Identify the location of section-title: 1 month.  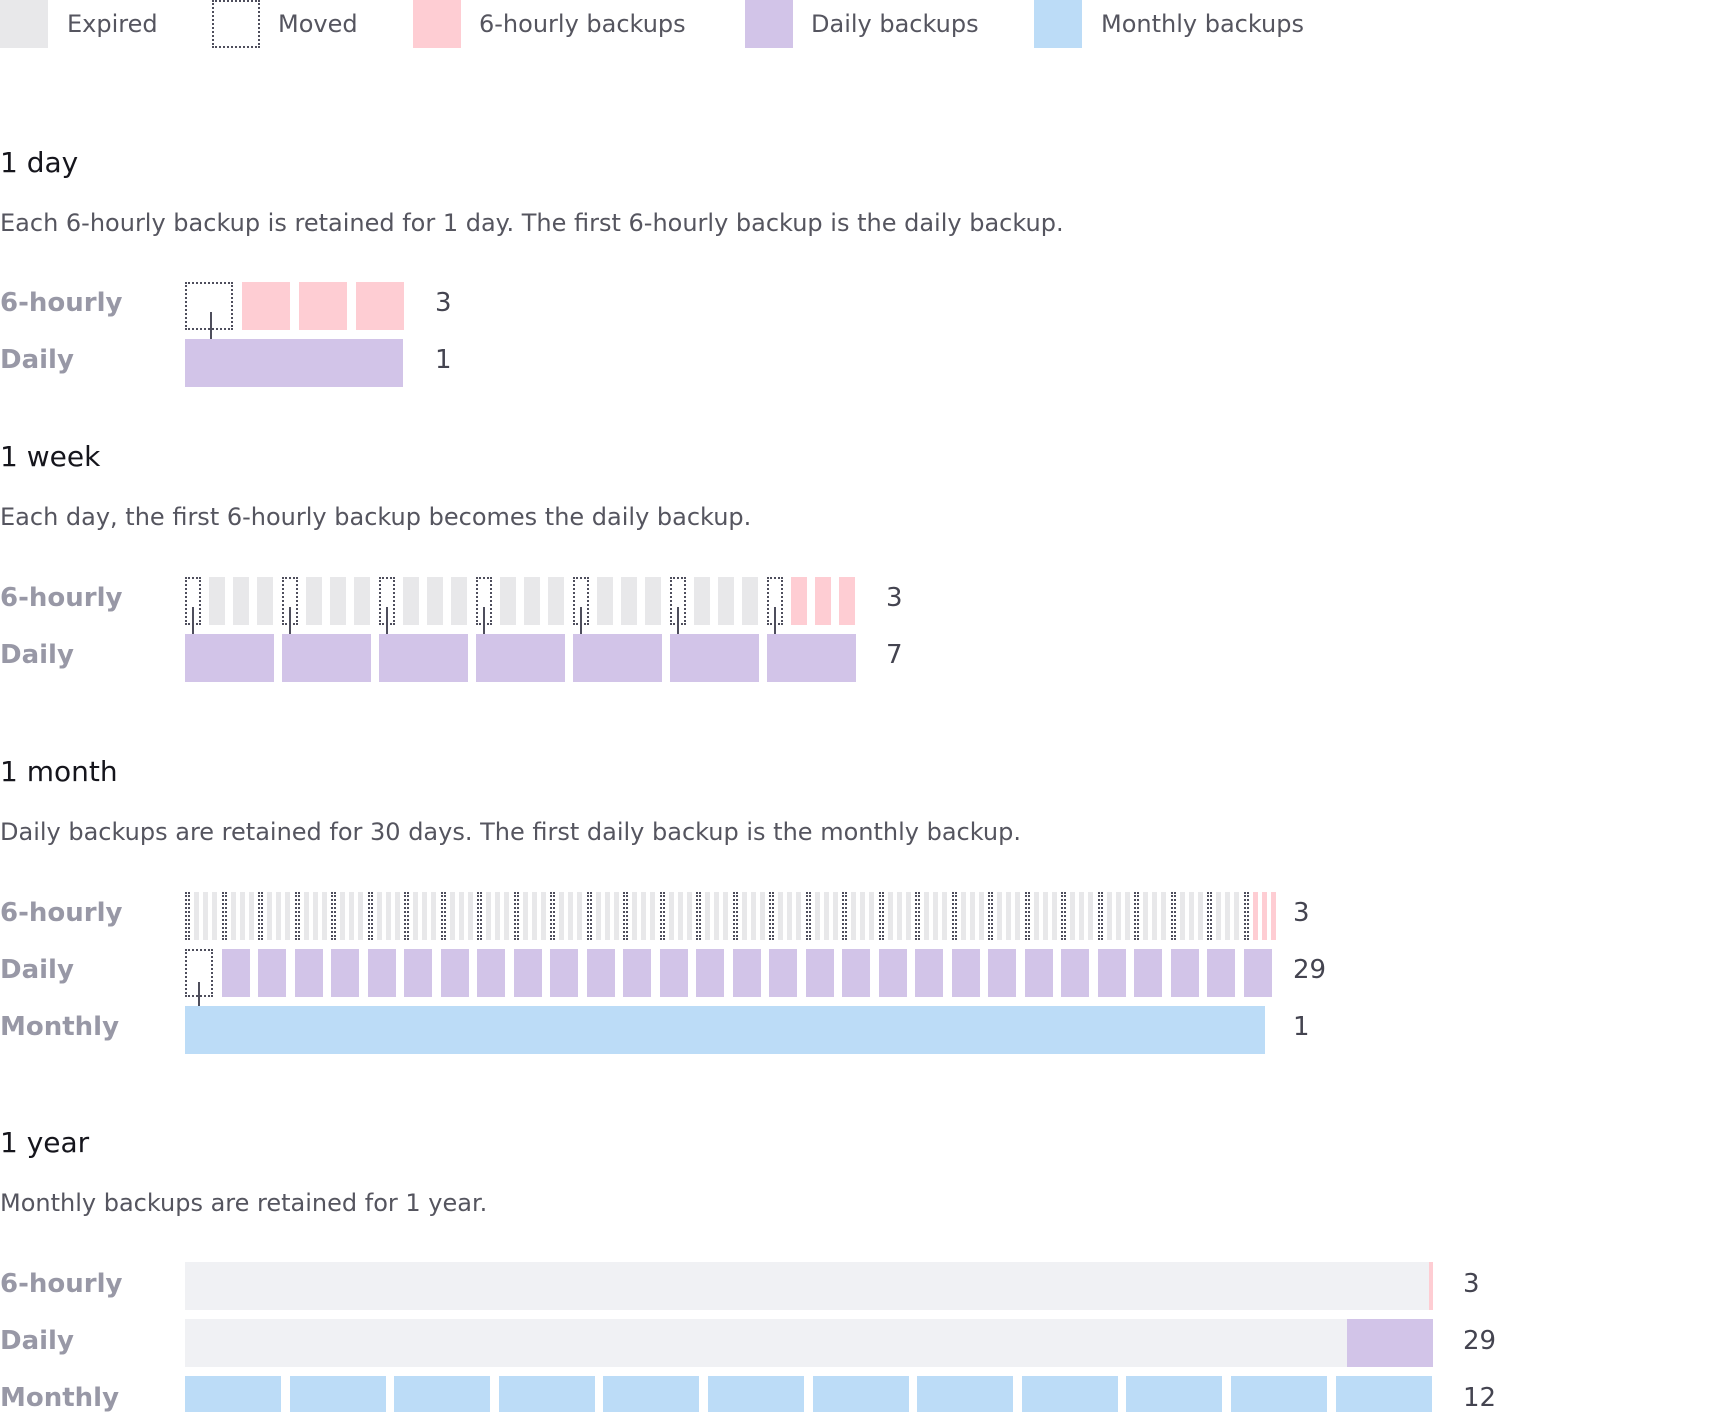
(59, 771).